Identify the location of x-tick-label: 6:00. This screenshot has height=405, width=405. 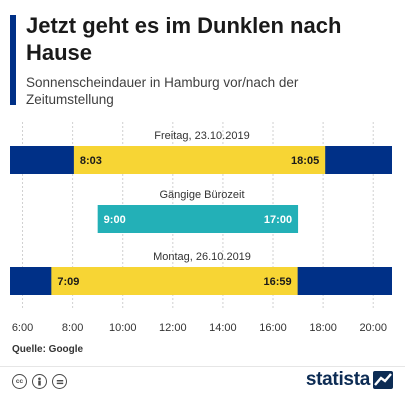
(22, 328).